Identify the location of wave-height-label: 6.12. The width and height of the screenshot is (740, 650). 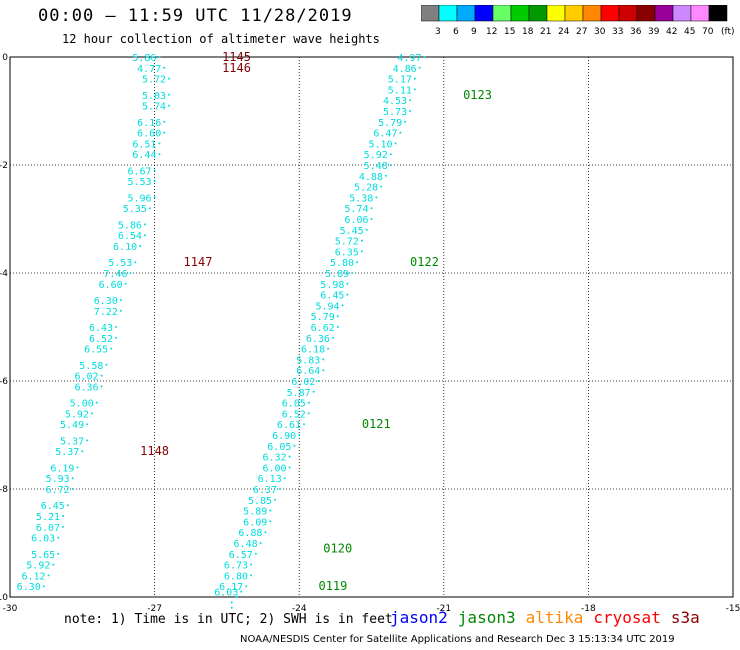
(33, 576).